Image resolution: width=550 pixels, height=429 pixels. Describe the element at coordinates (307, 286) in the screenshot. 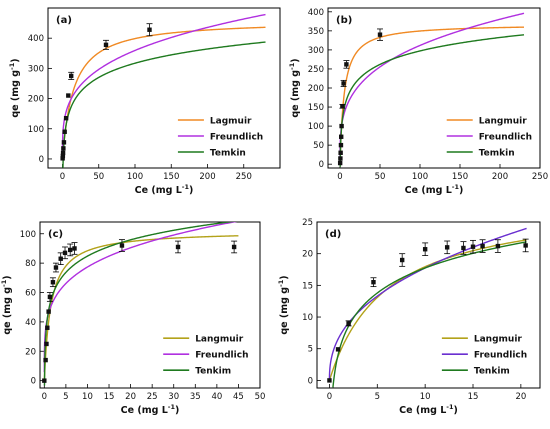

I see `y-tick-label: 15` at that location.